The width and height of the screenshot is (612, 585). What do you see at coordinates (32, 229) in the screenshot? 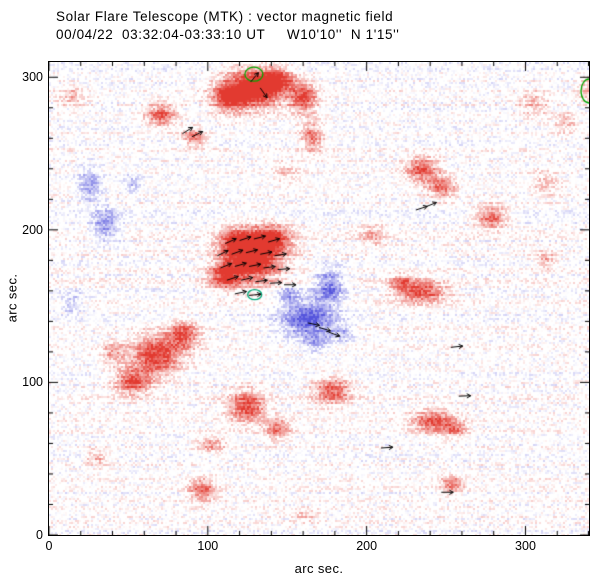
I see `y-tick-label: 200` at bounding box center [32, 229].